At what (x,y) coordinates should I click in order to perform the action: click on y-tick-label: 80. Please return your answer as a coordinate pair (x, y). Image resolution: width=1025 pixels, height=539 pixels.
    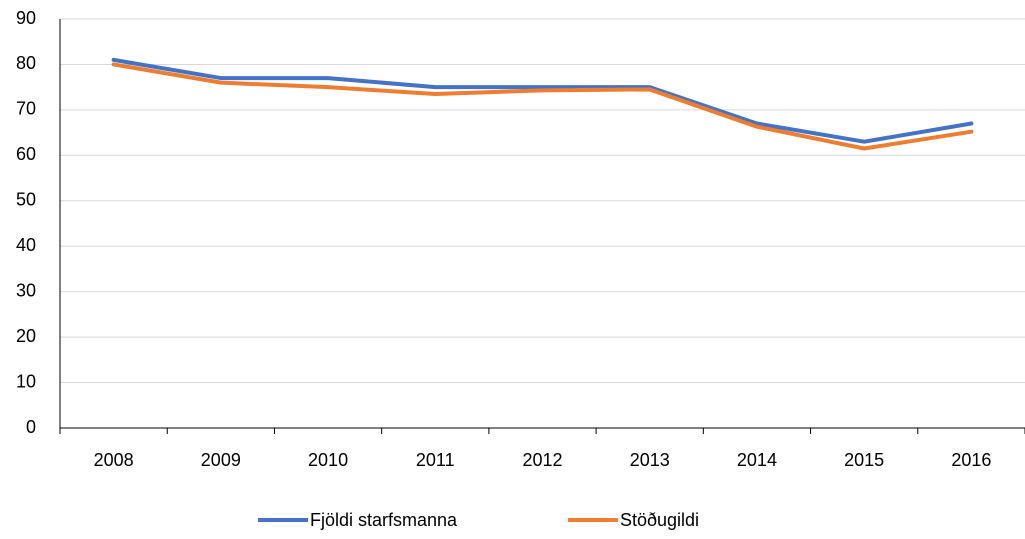
    Looking at the image, I should click on (26, 63).